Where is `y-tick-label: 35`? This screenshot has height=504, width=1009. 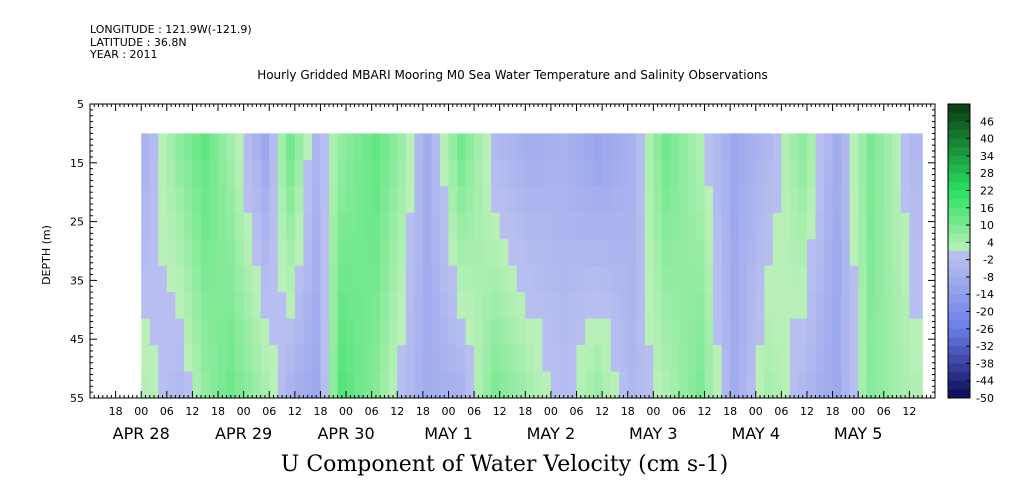 y-tick-label: 35 is located at coordinates (77, 280).